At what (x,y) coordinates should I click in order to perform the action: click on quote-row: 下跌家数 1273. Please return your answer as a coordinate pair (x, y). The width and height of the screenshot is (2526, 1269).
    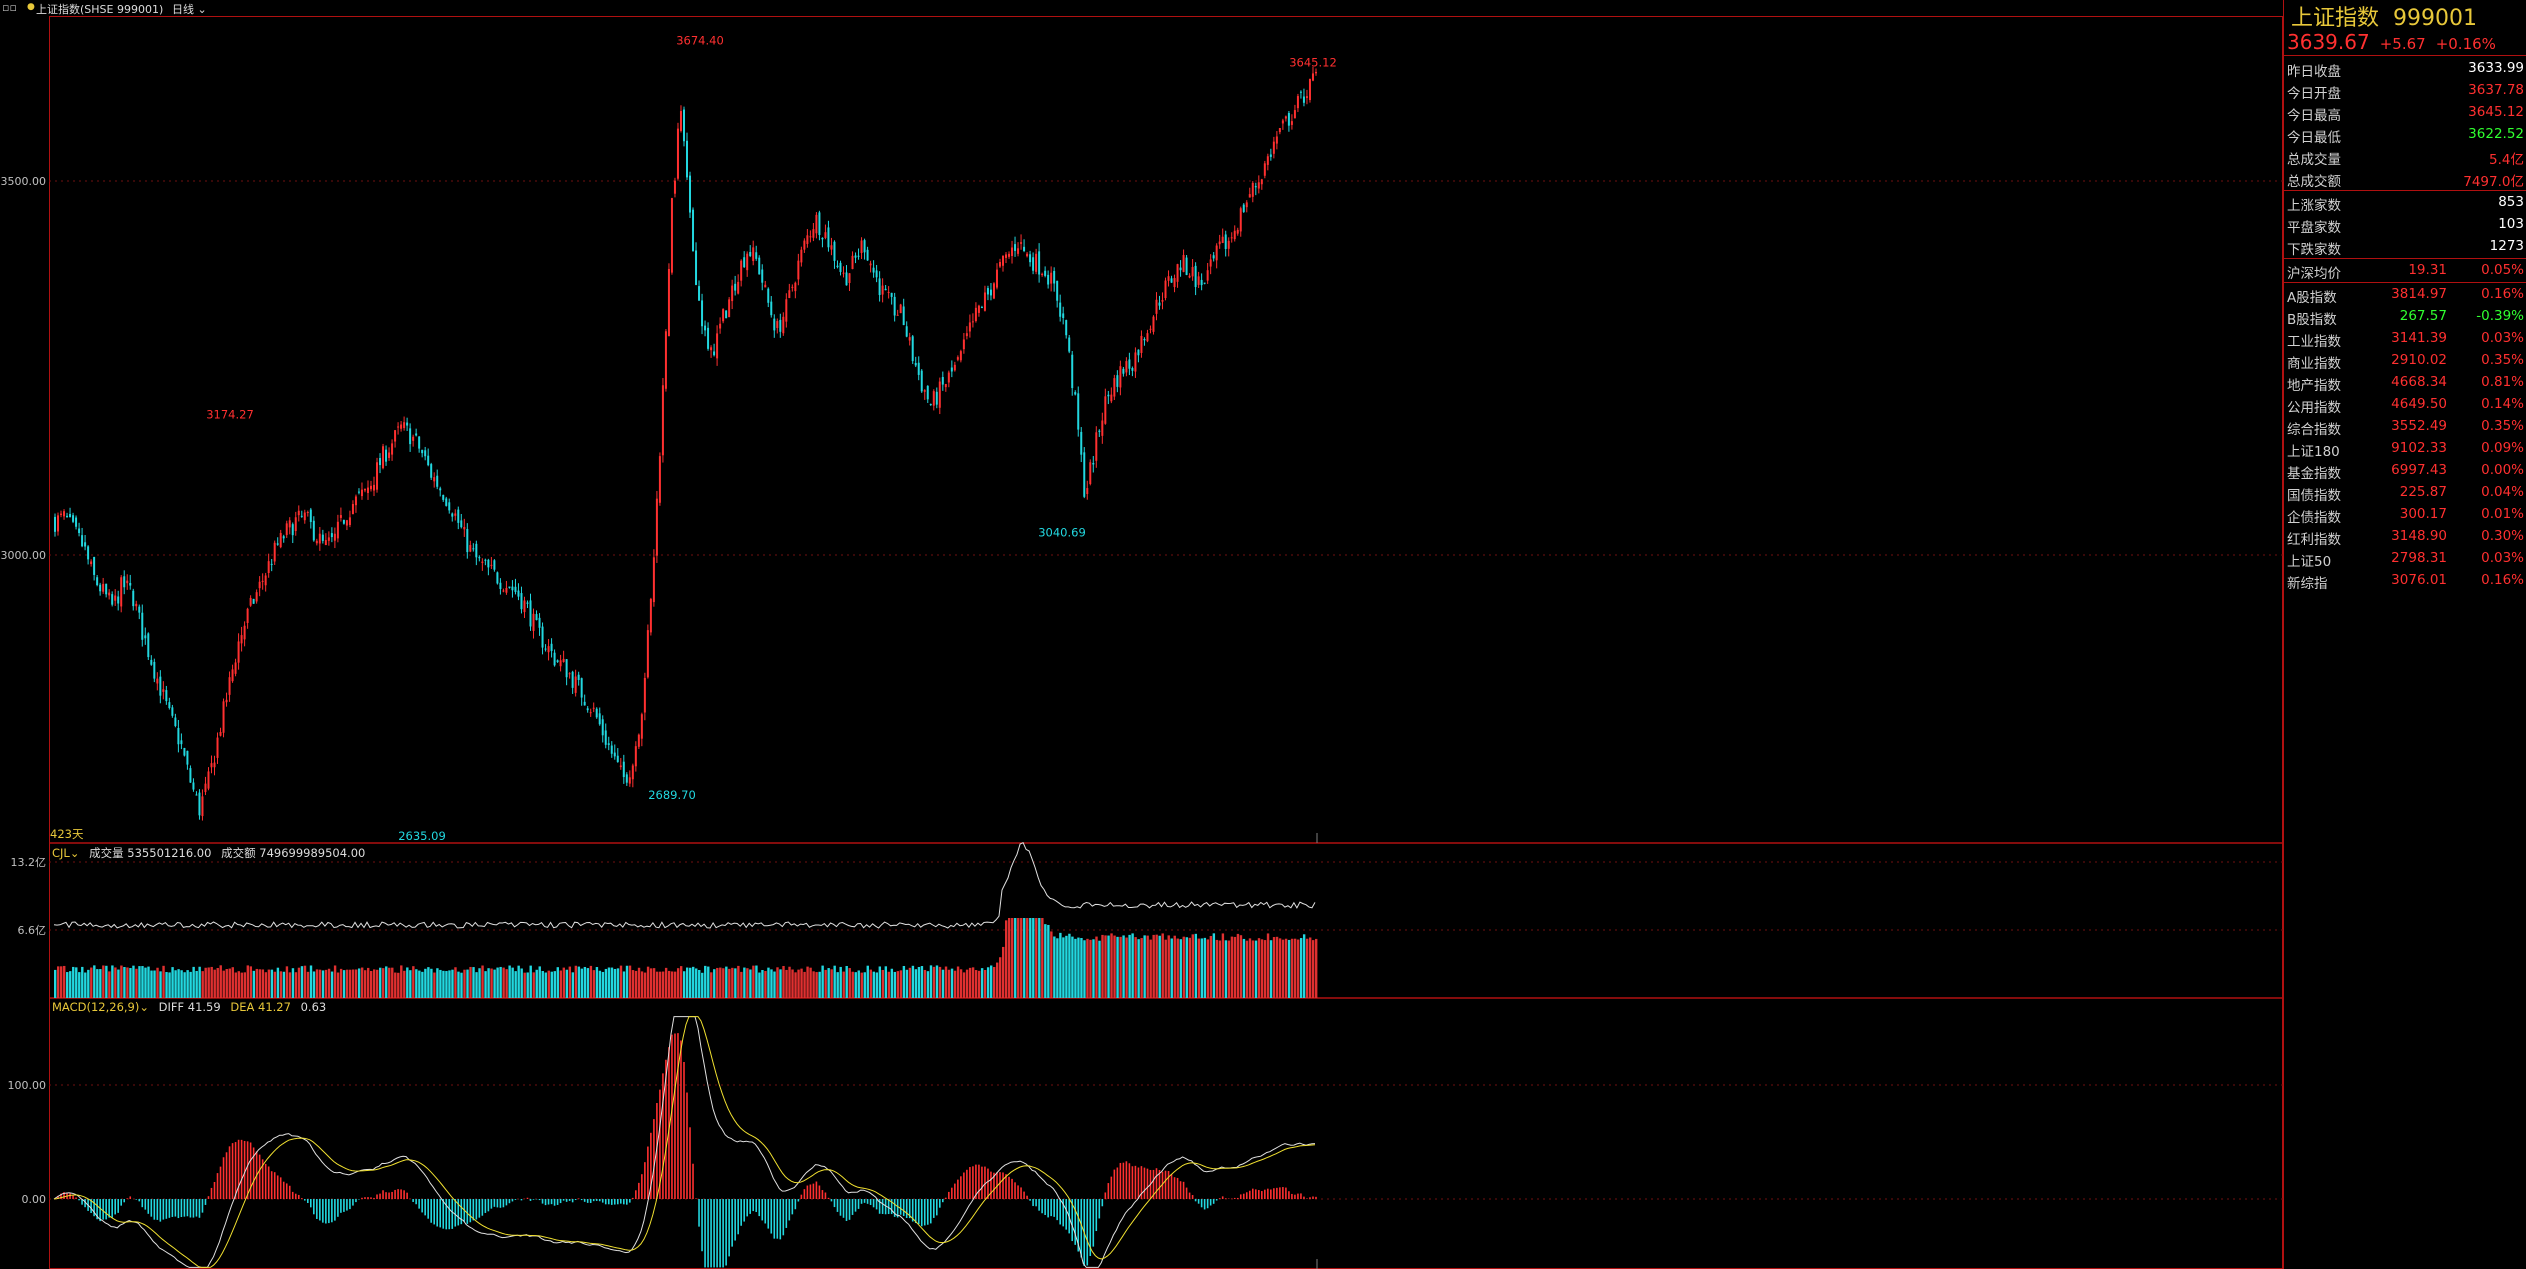
    Looking at the image, I should click on (2404, 246).